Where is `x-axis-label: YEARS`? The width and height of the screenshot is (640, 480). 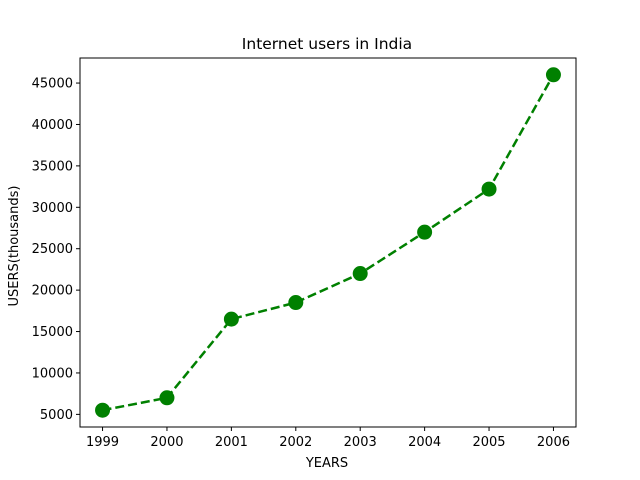
x-axis-label: YEARS is located at coordinates (326, 463).